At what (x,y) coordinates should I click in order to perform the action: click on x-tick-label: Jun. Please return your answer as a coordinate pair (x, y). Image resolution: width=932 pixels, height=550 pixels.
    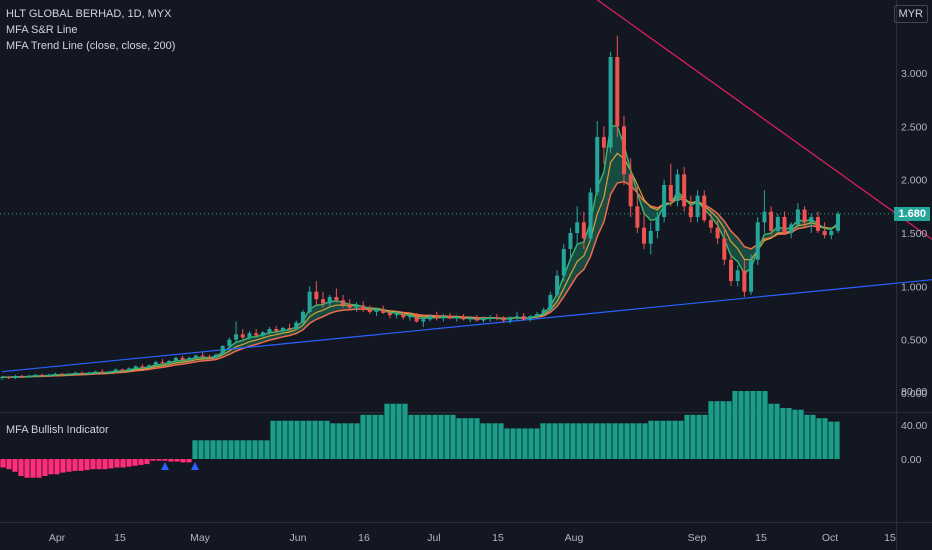
    Looking at the image, I should click on (298, 538).